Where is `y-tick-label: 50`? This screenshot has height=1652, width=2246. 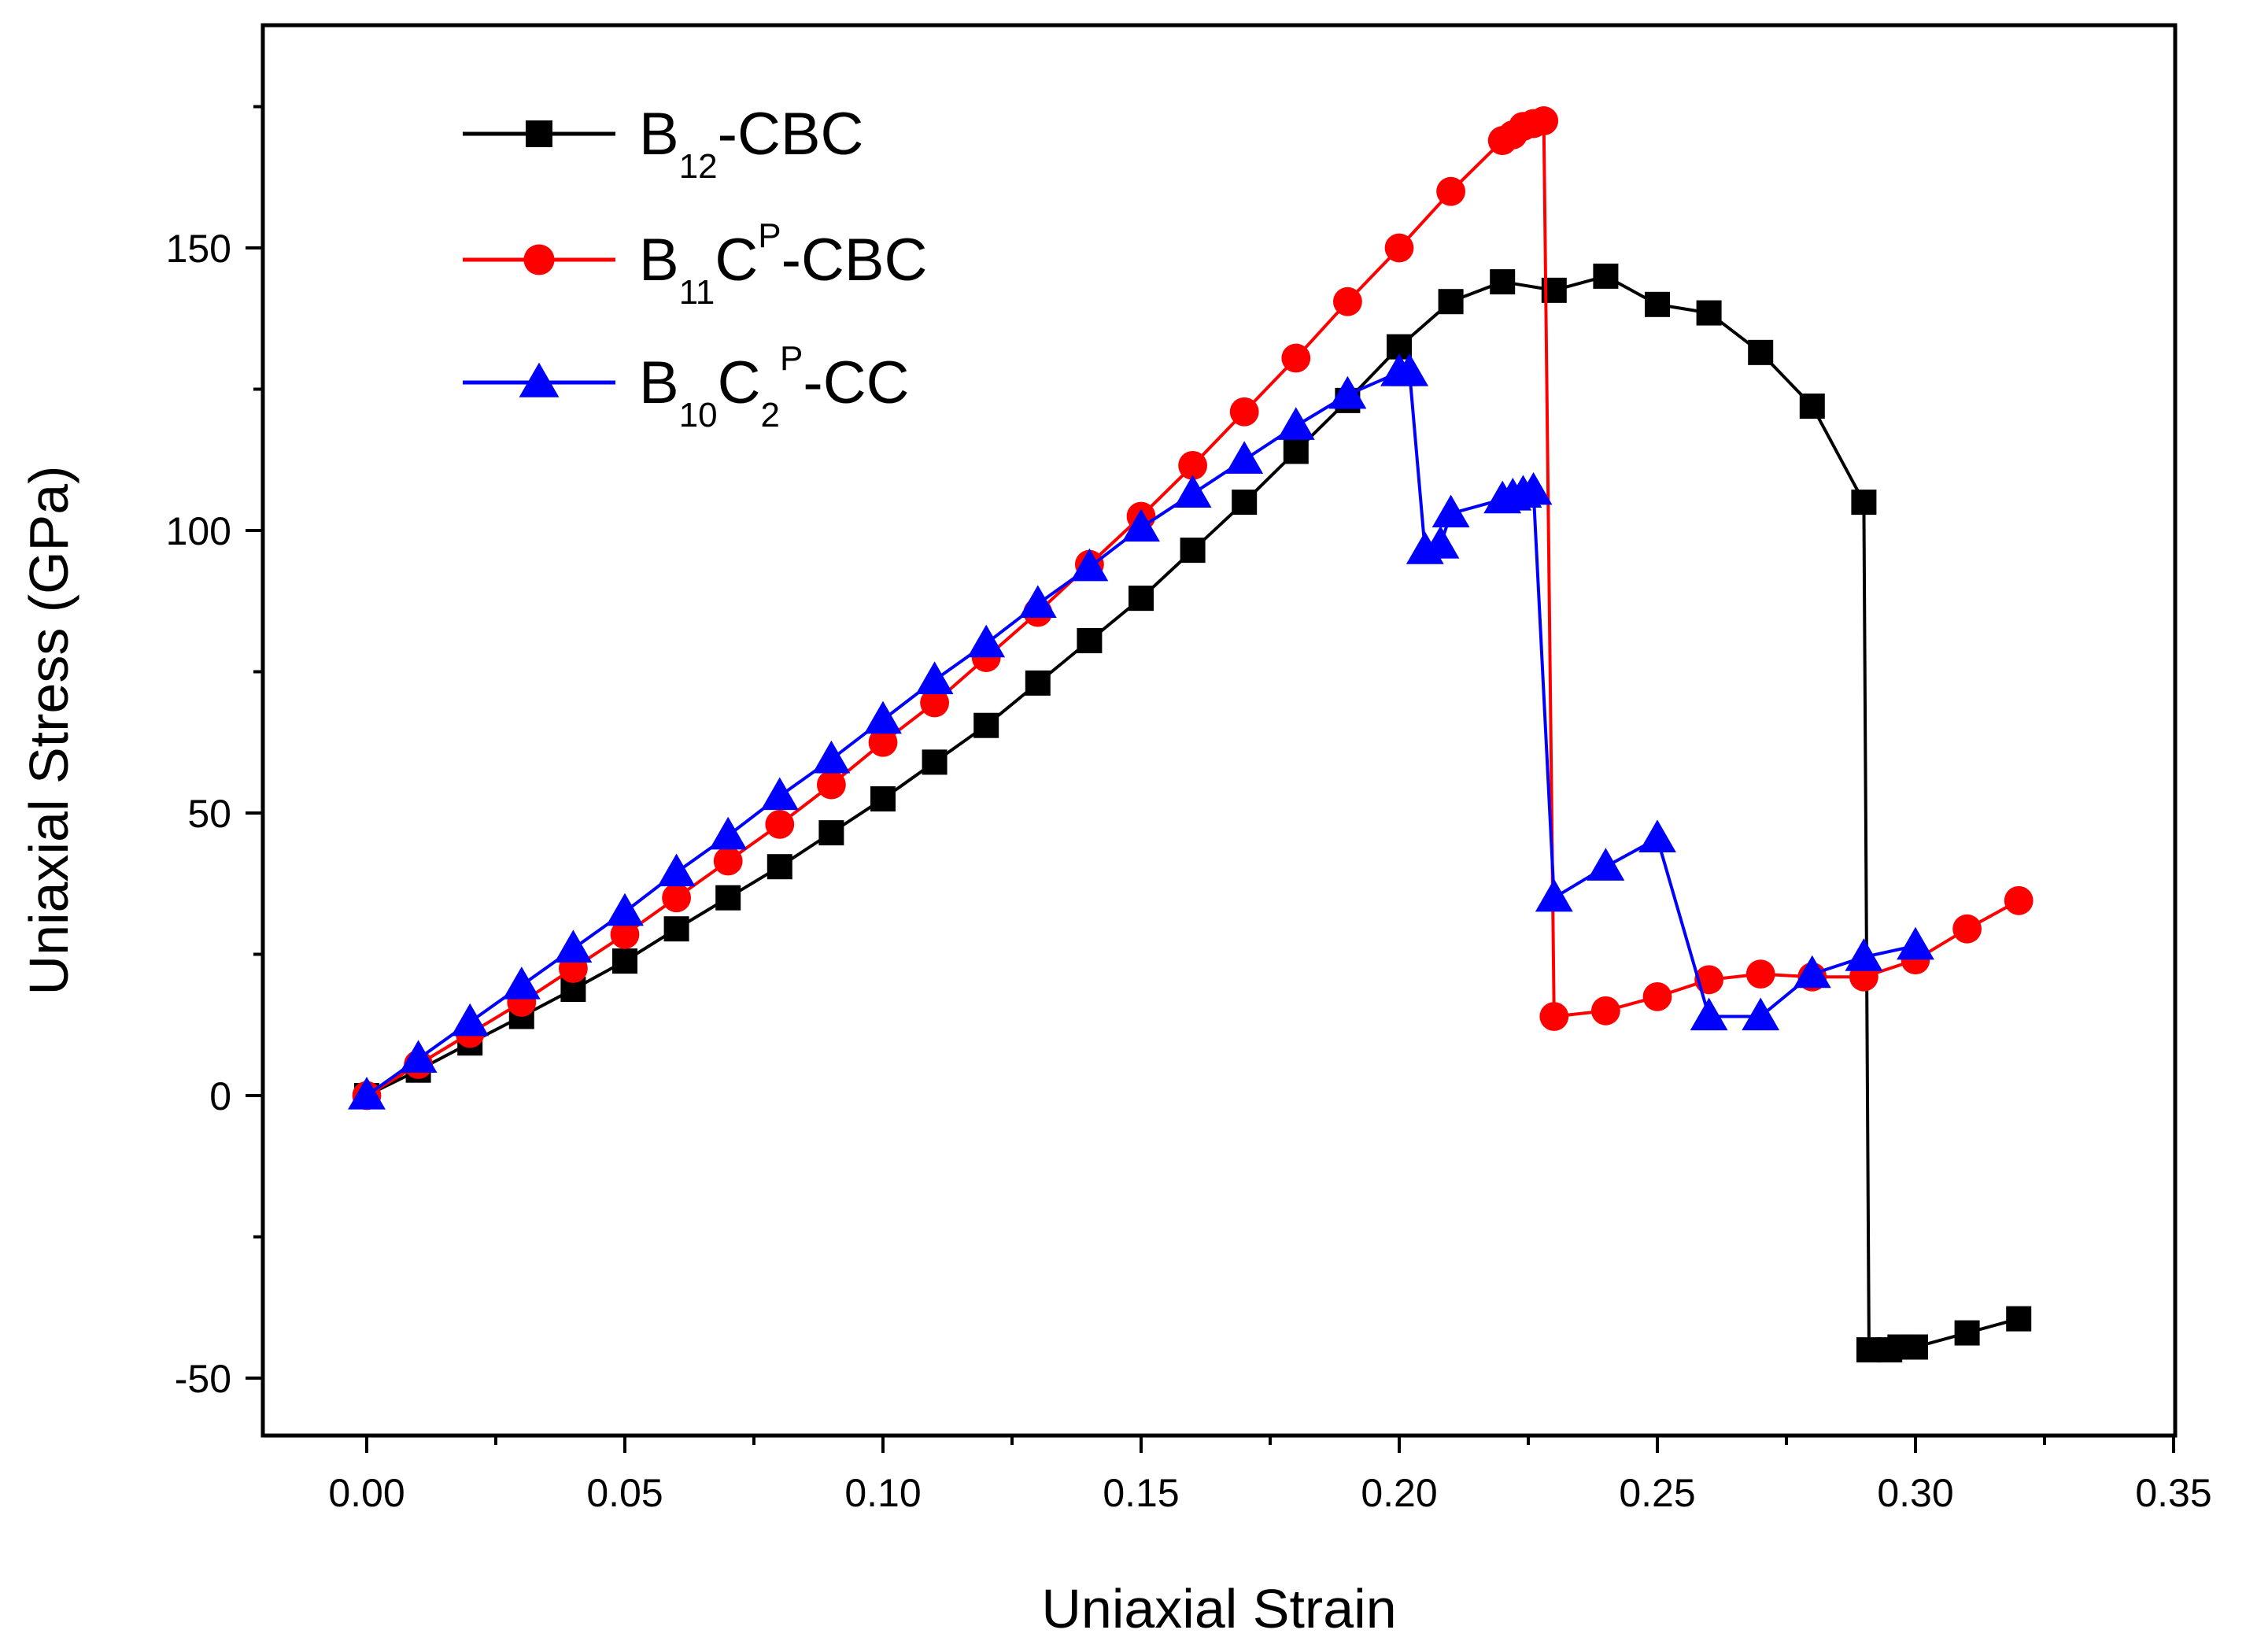 y-tick-label: 50 is located at coordinates (209, 814).